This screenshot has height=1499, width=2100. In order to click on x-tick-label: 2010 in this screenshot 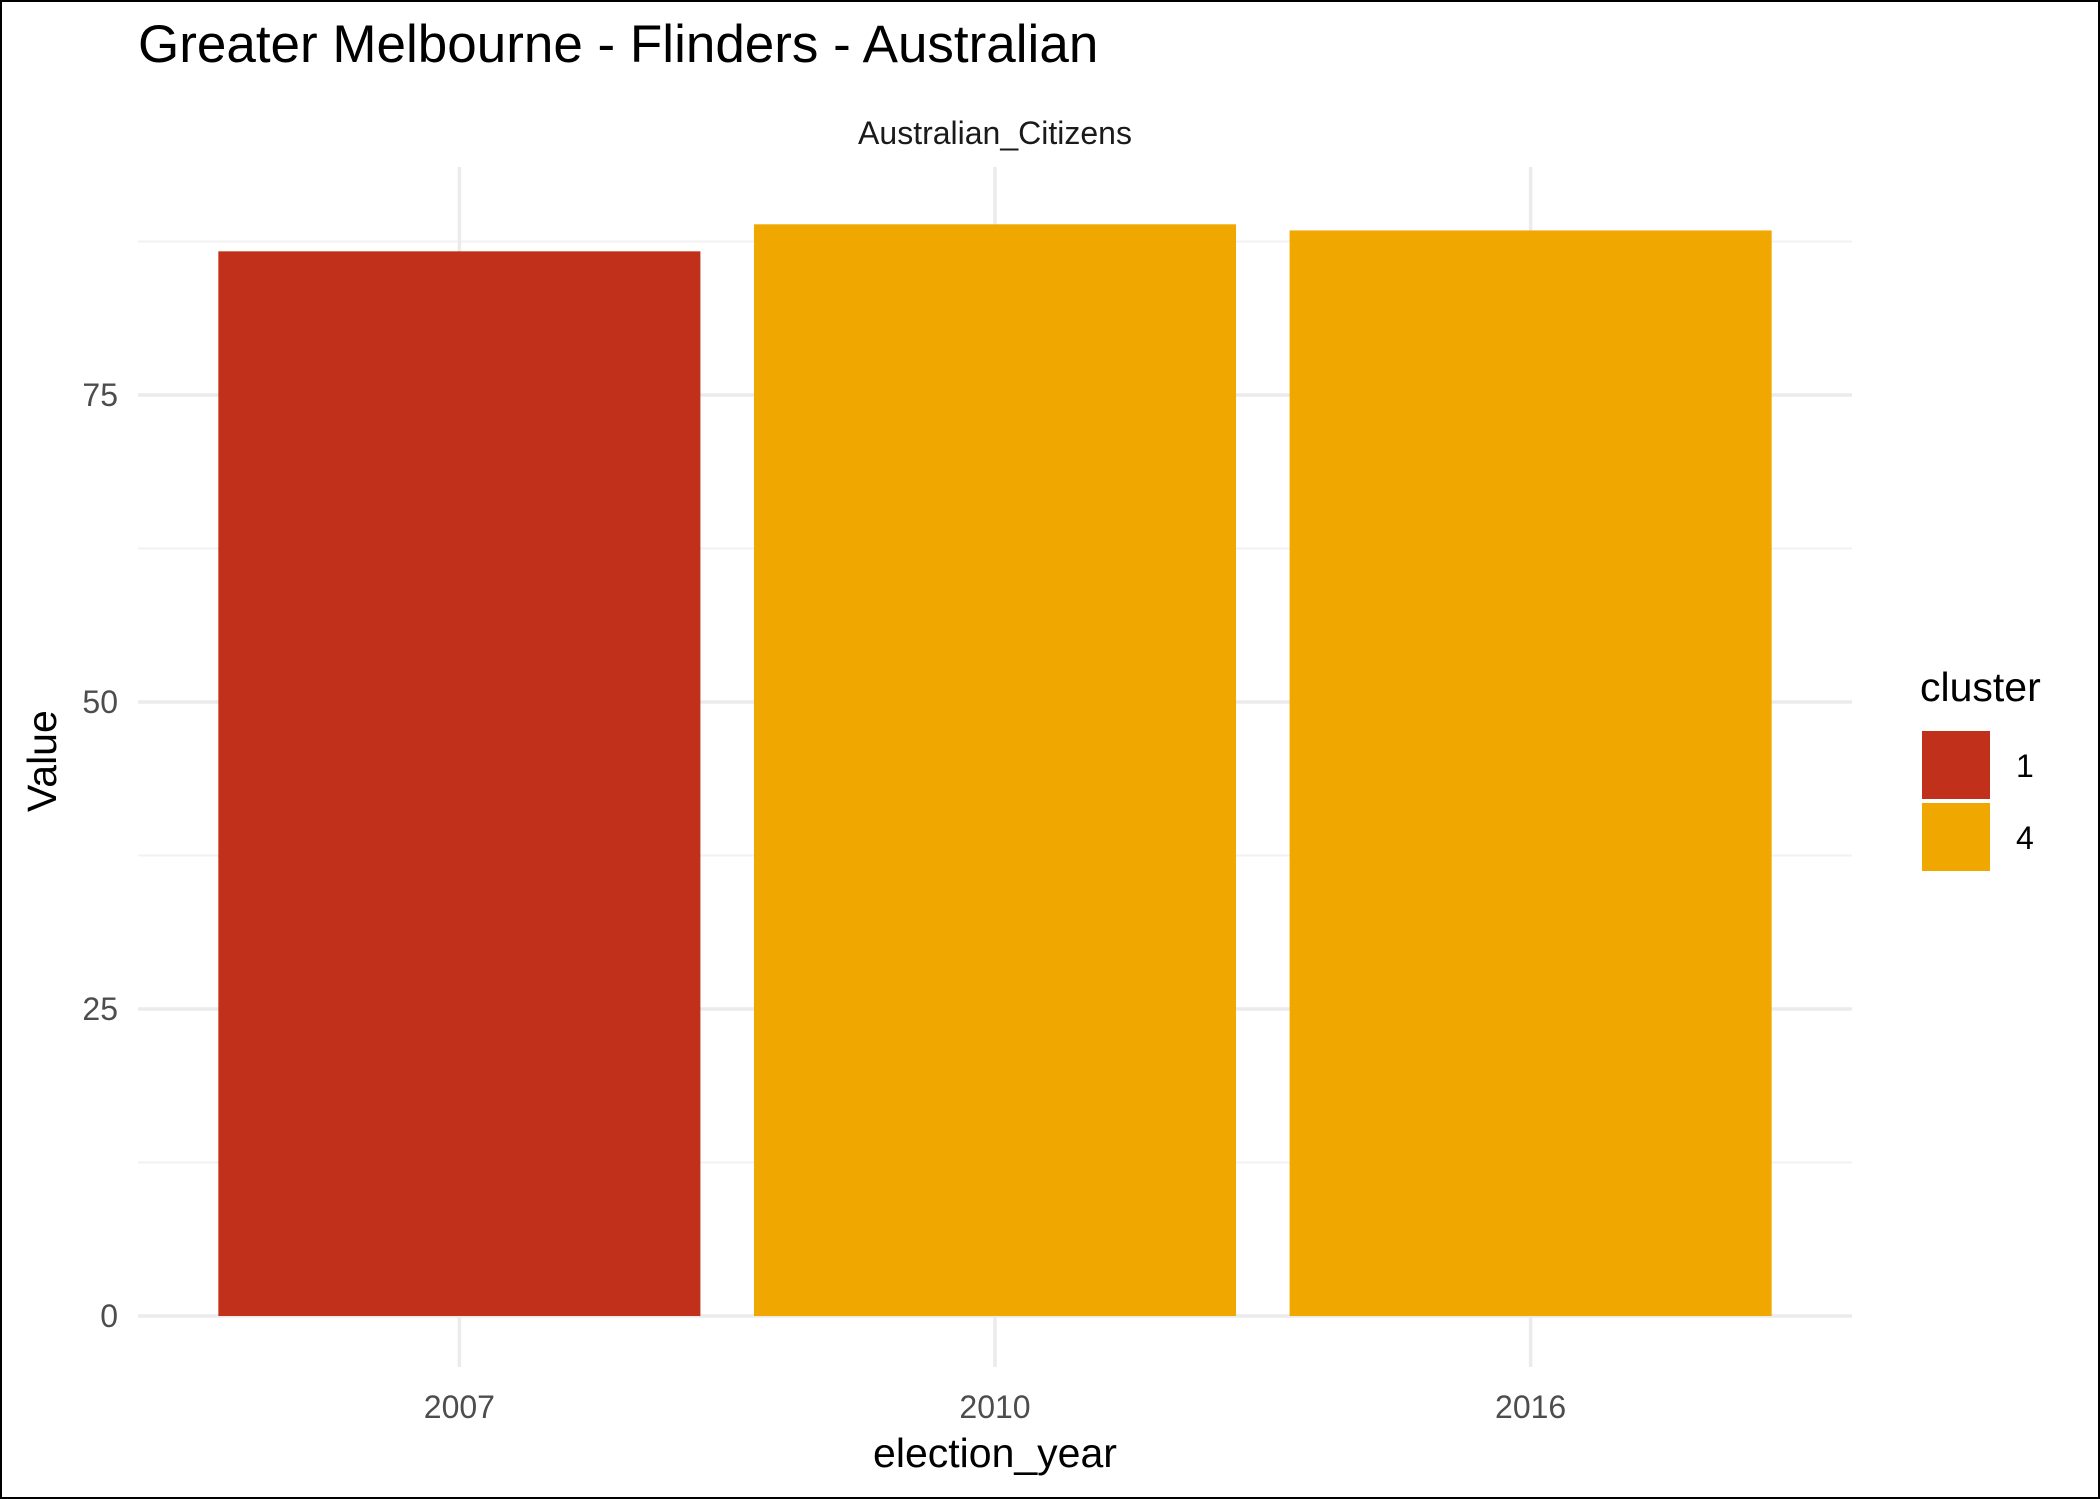, I will do `click(994, 1407)`.